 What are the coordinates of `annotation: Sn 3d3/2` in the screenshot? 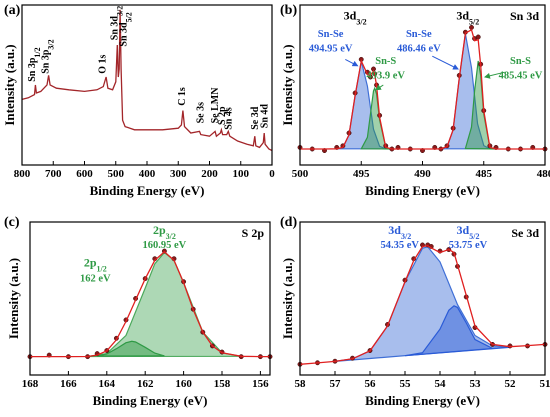 It's located at (117, 23).